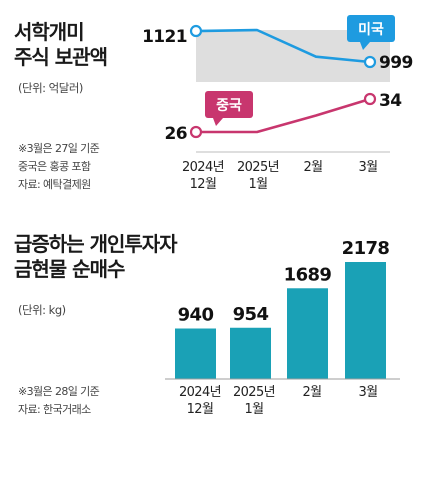 This screenshot has height=478, width=428. I want to click on line-chart-unit: (단위: 억달러), so click(50, 88).